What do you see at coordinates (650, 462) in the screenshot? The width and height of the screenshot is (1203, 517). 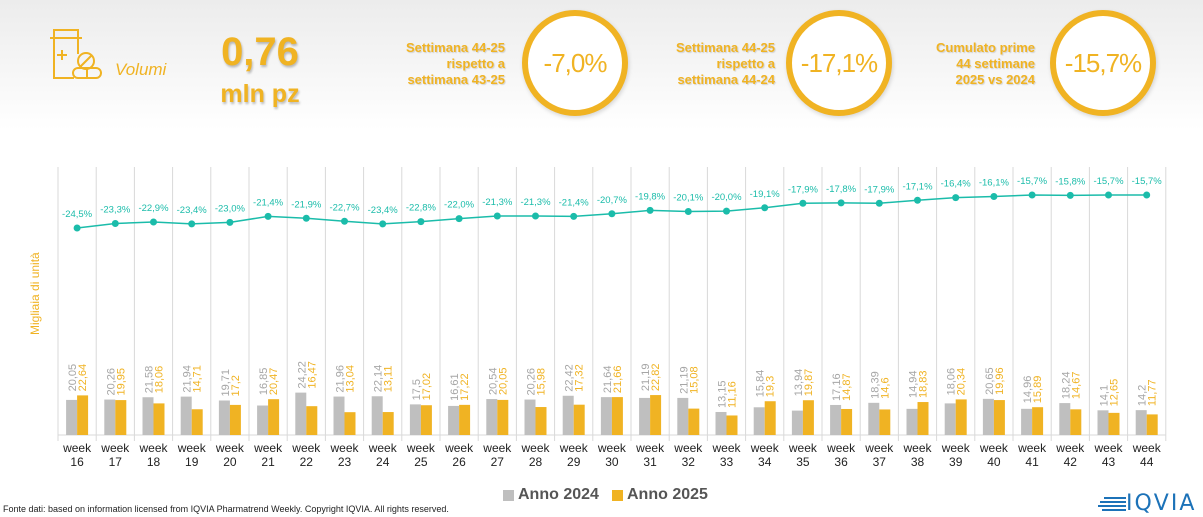 I see `x-tick-label: 31` at bounding box center [650, 462].